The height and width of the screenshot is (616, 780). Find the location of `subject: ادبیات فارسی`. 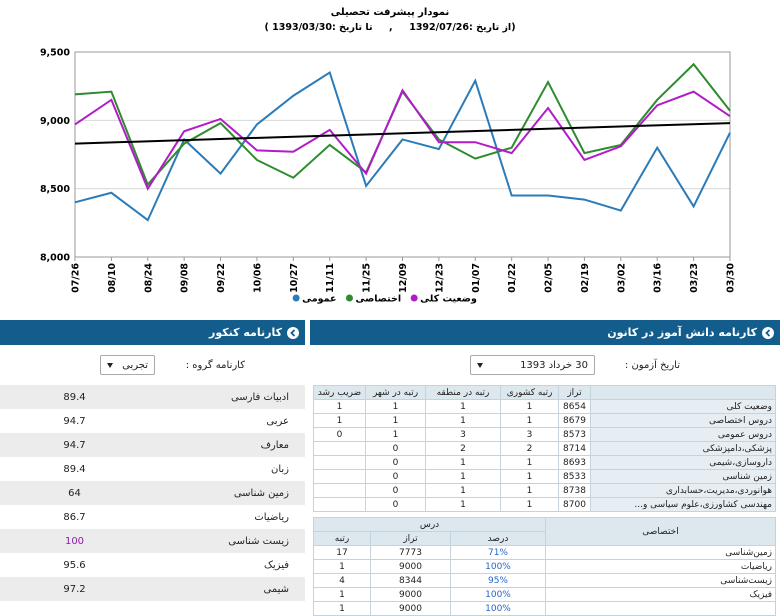

subject: ادبیات فارسی is located at coordinates (227, 397).